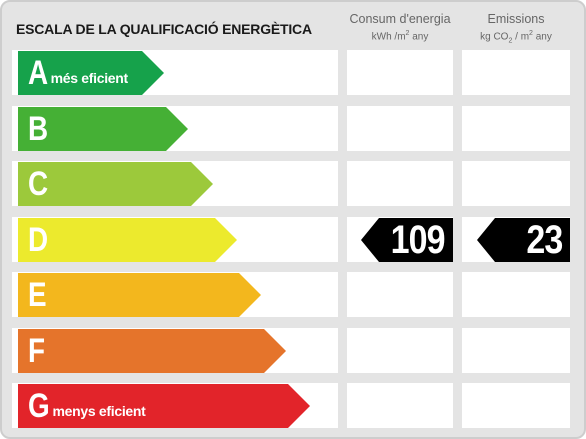 The width and height of the screenshot is (586, 439). I want to click on consum-value-tag: 109, so click(407, 240).